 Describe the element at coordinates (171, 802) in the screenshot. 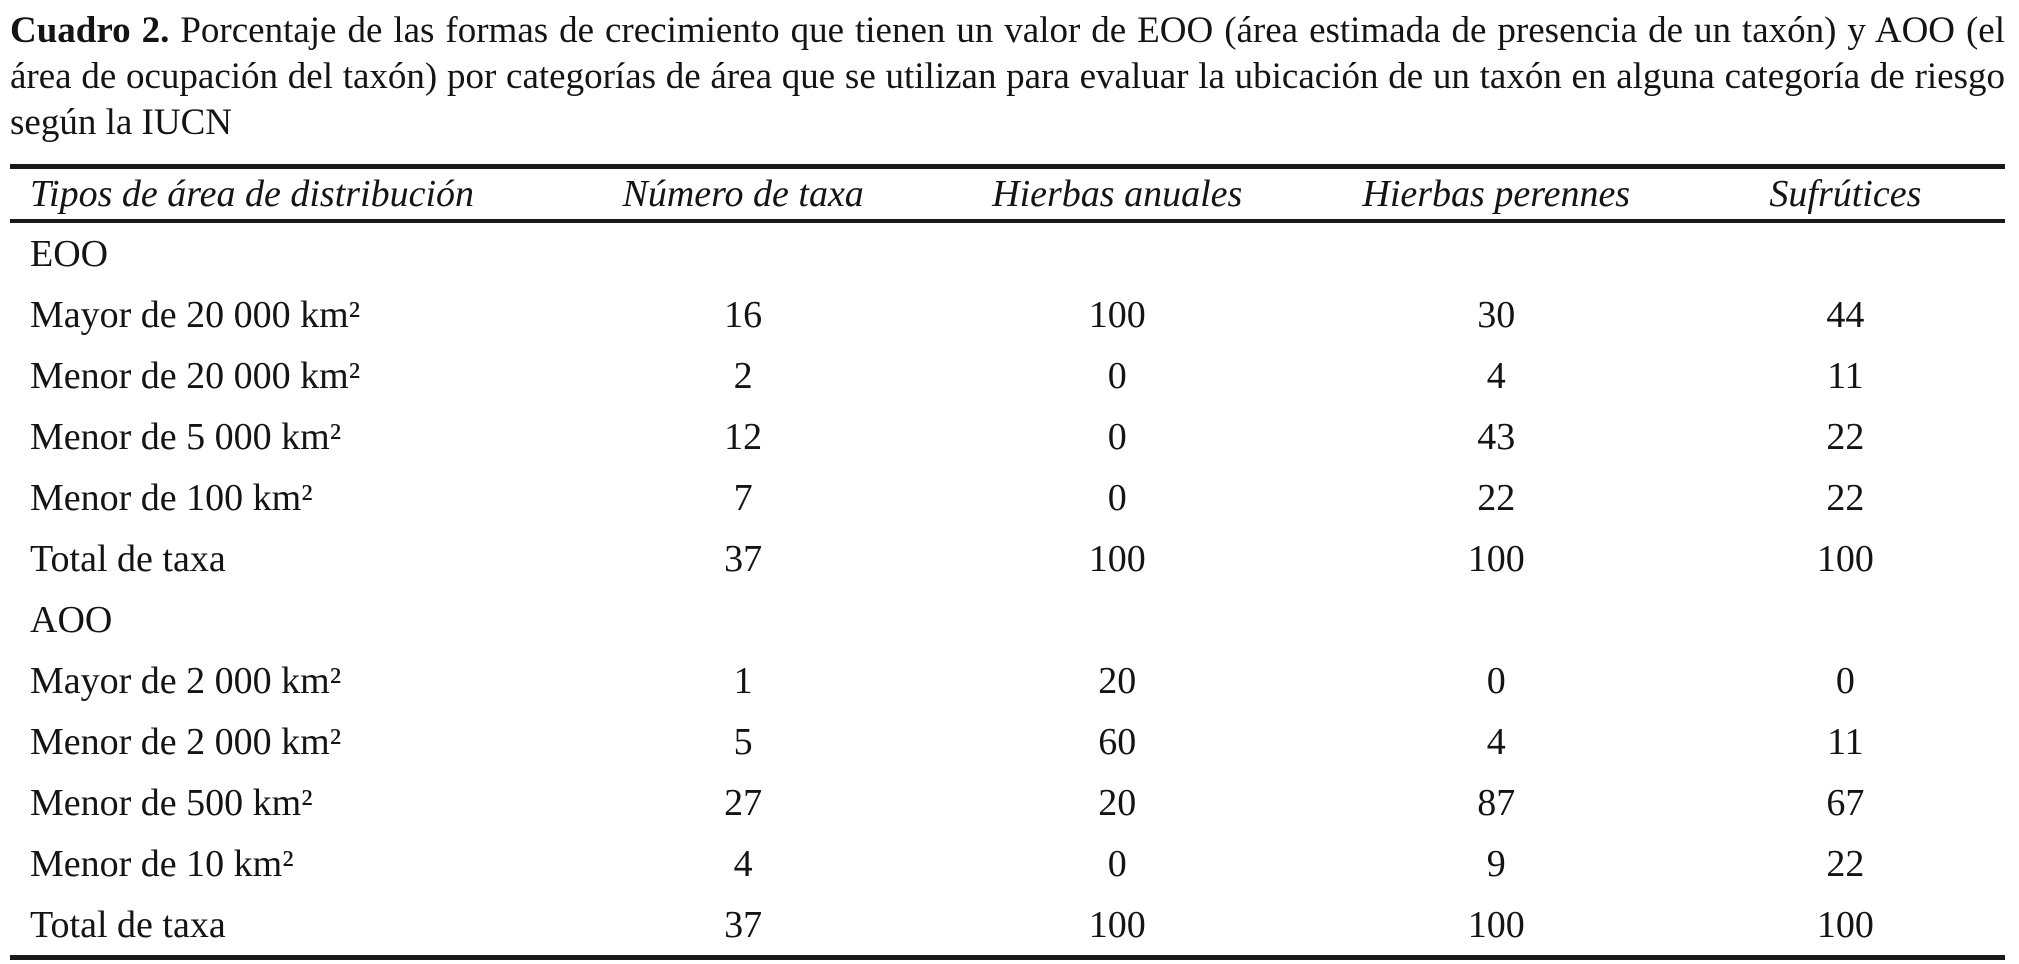

I see `row-label: Menor de 500 km²` at that location.